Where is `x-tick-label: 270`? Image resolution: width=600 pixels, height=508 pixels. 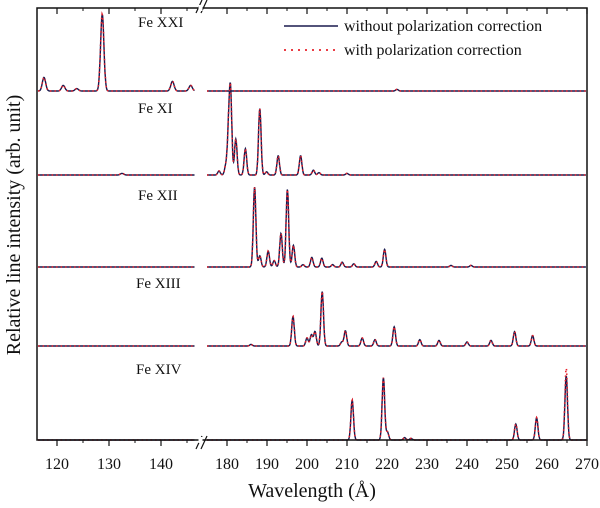
x-tick-label: 270 is located at coordinates (587, 464).